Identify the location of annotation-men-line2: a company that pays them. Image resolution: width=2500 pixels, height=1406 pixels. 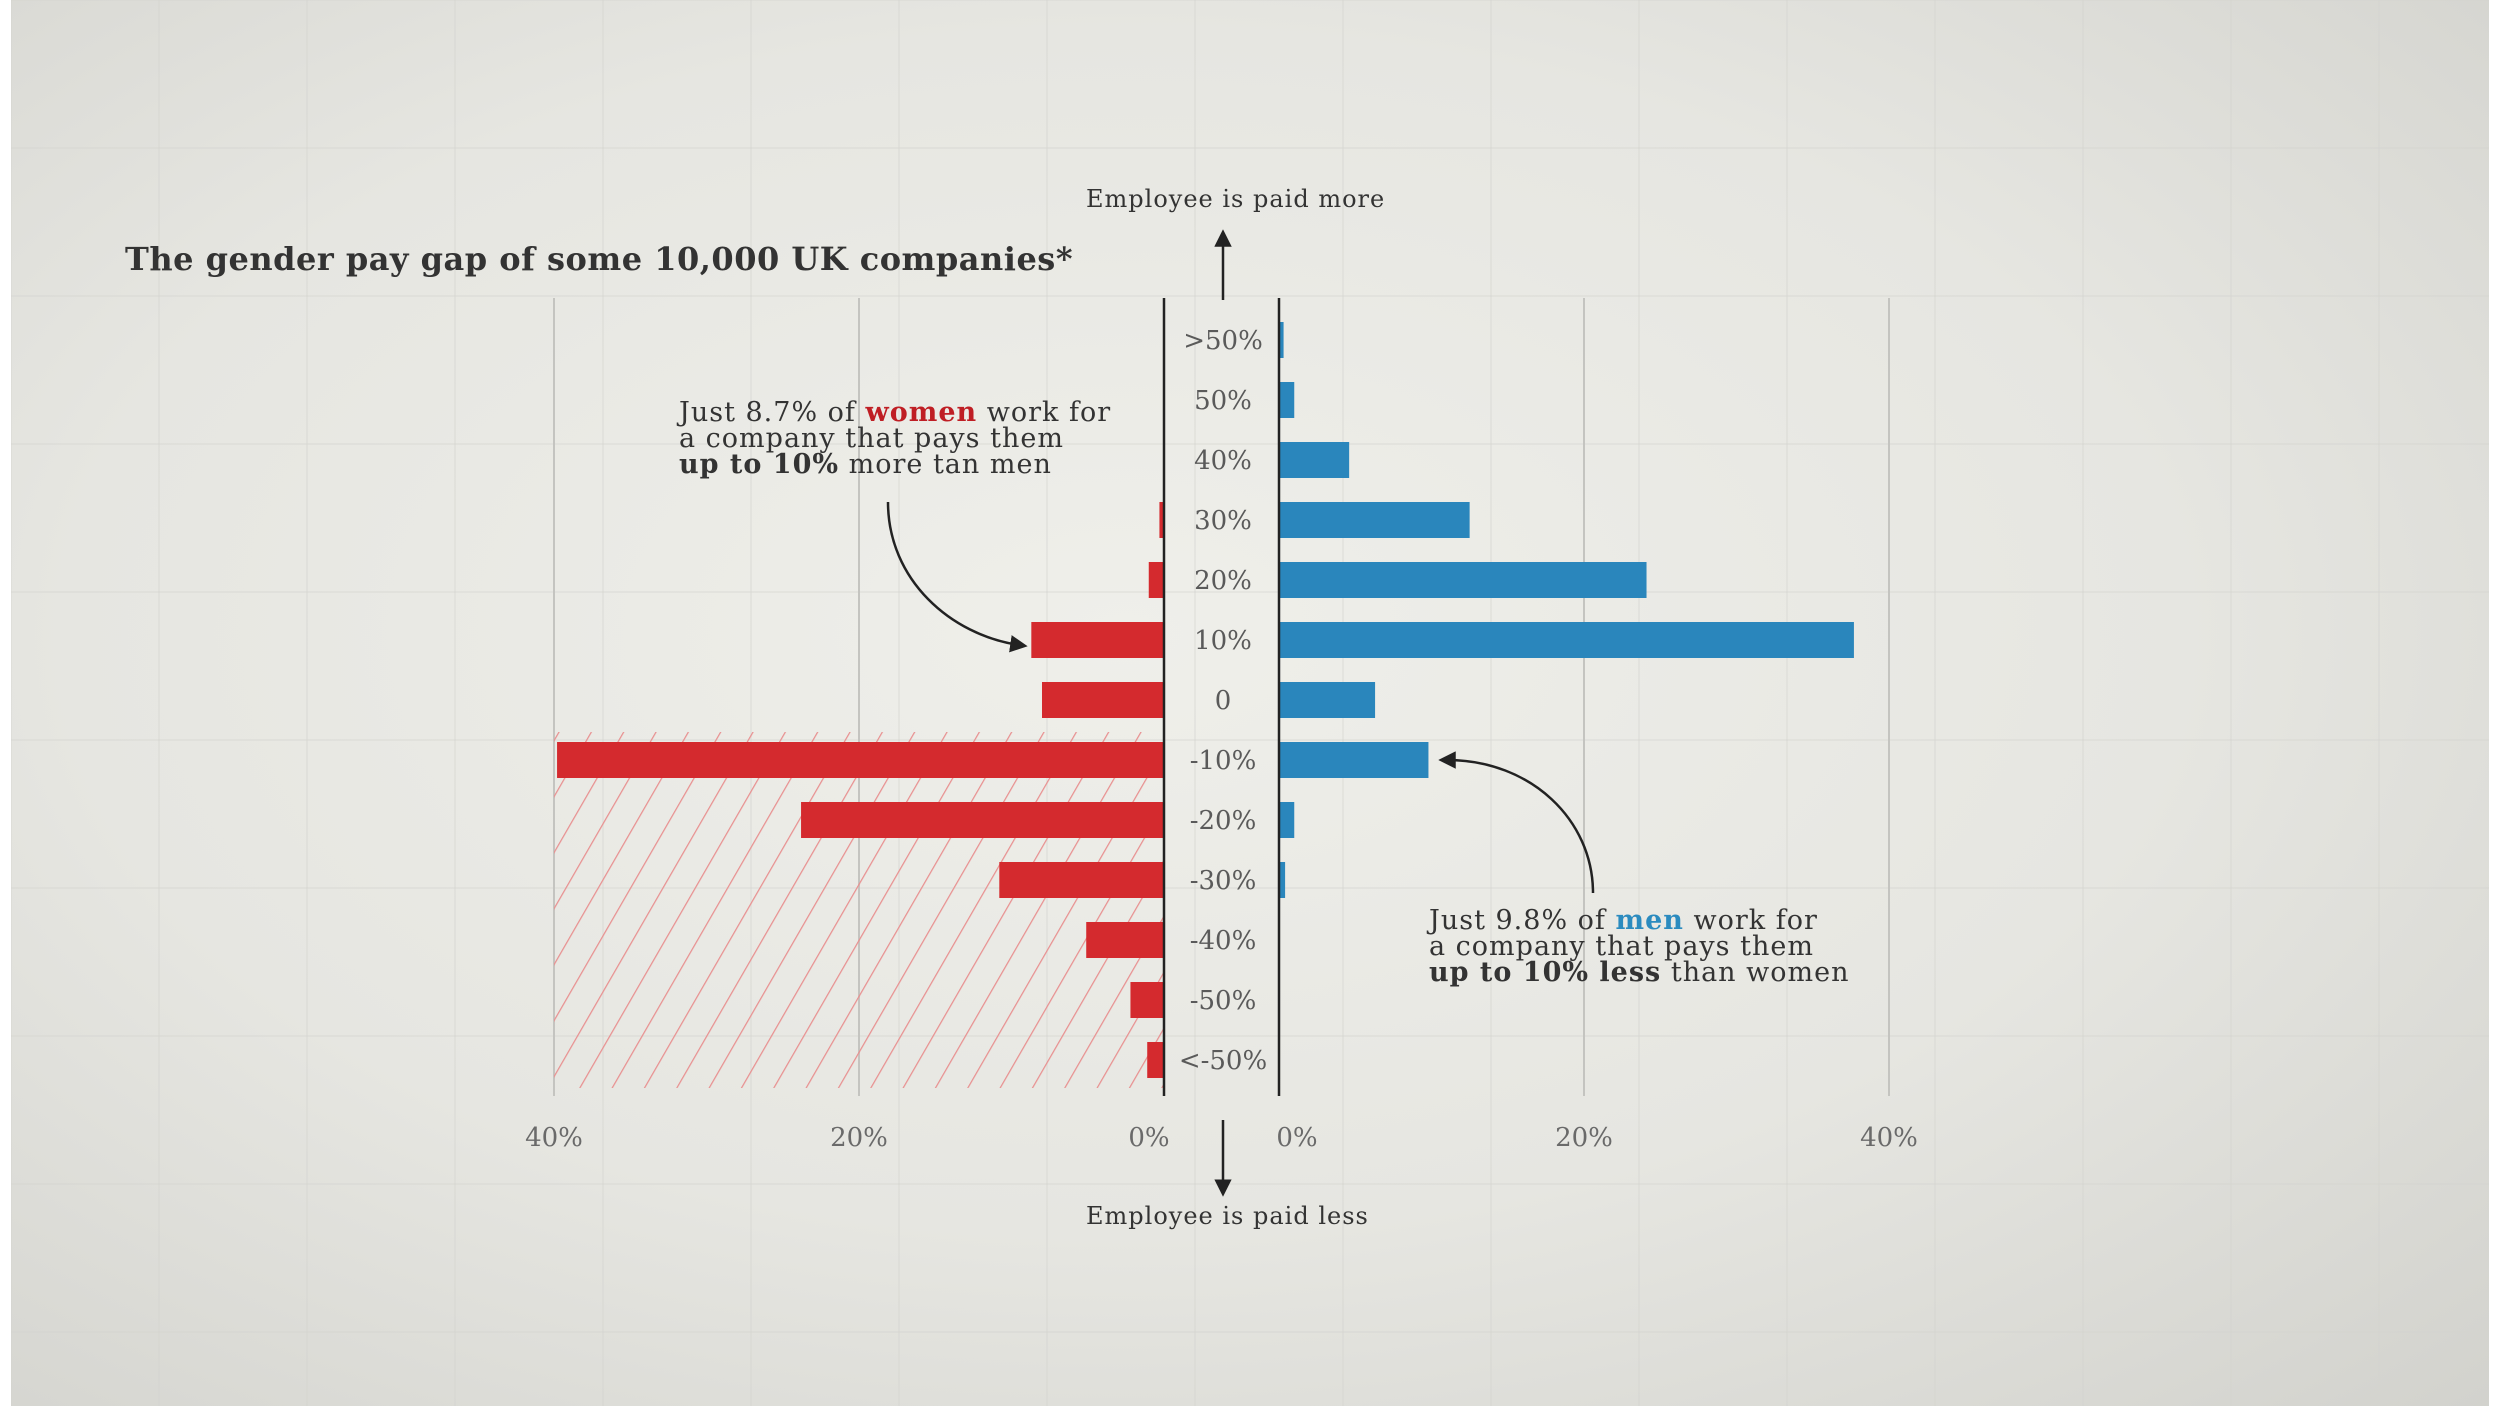
(1621, 946).